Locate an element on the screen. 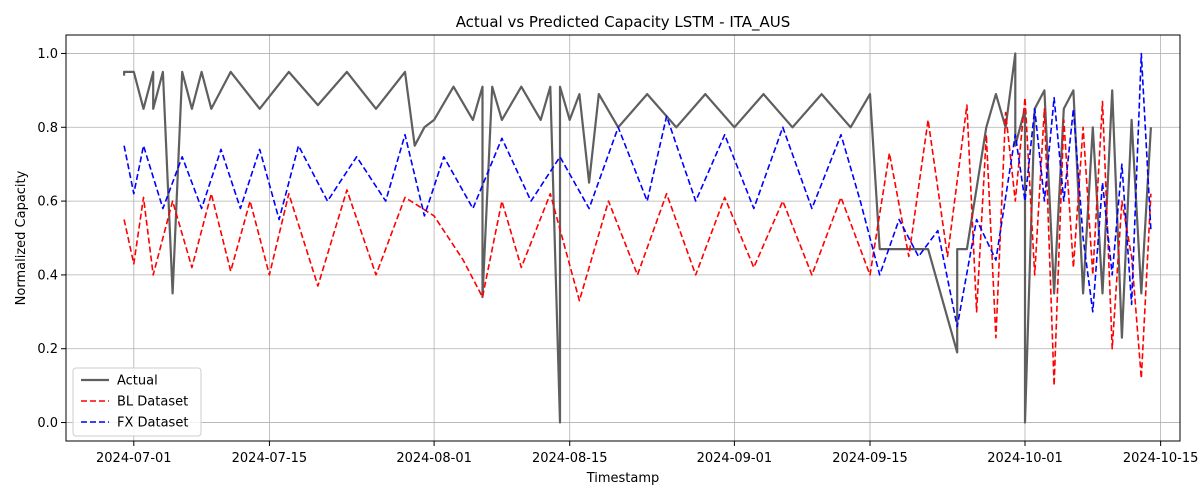 The height and width of the screenshot is (500, 1200). x-tick-label: 2024-07-01 is located at coordinates (134, 458).